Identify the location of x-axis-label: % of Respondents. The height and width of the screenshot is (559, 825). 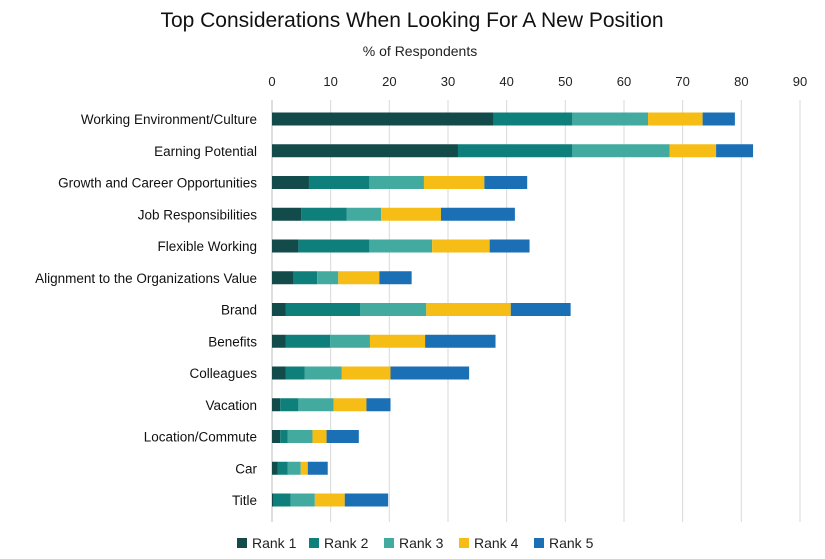
(420, 51).